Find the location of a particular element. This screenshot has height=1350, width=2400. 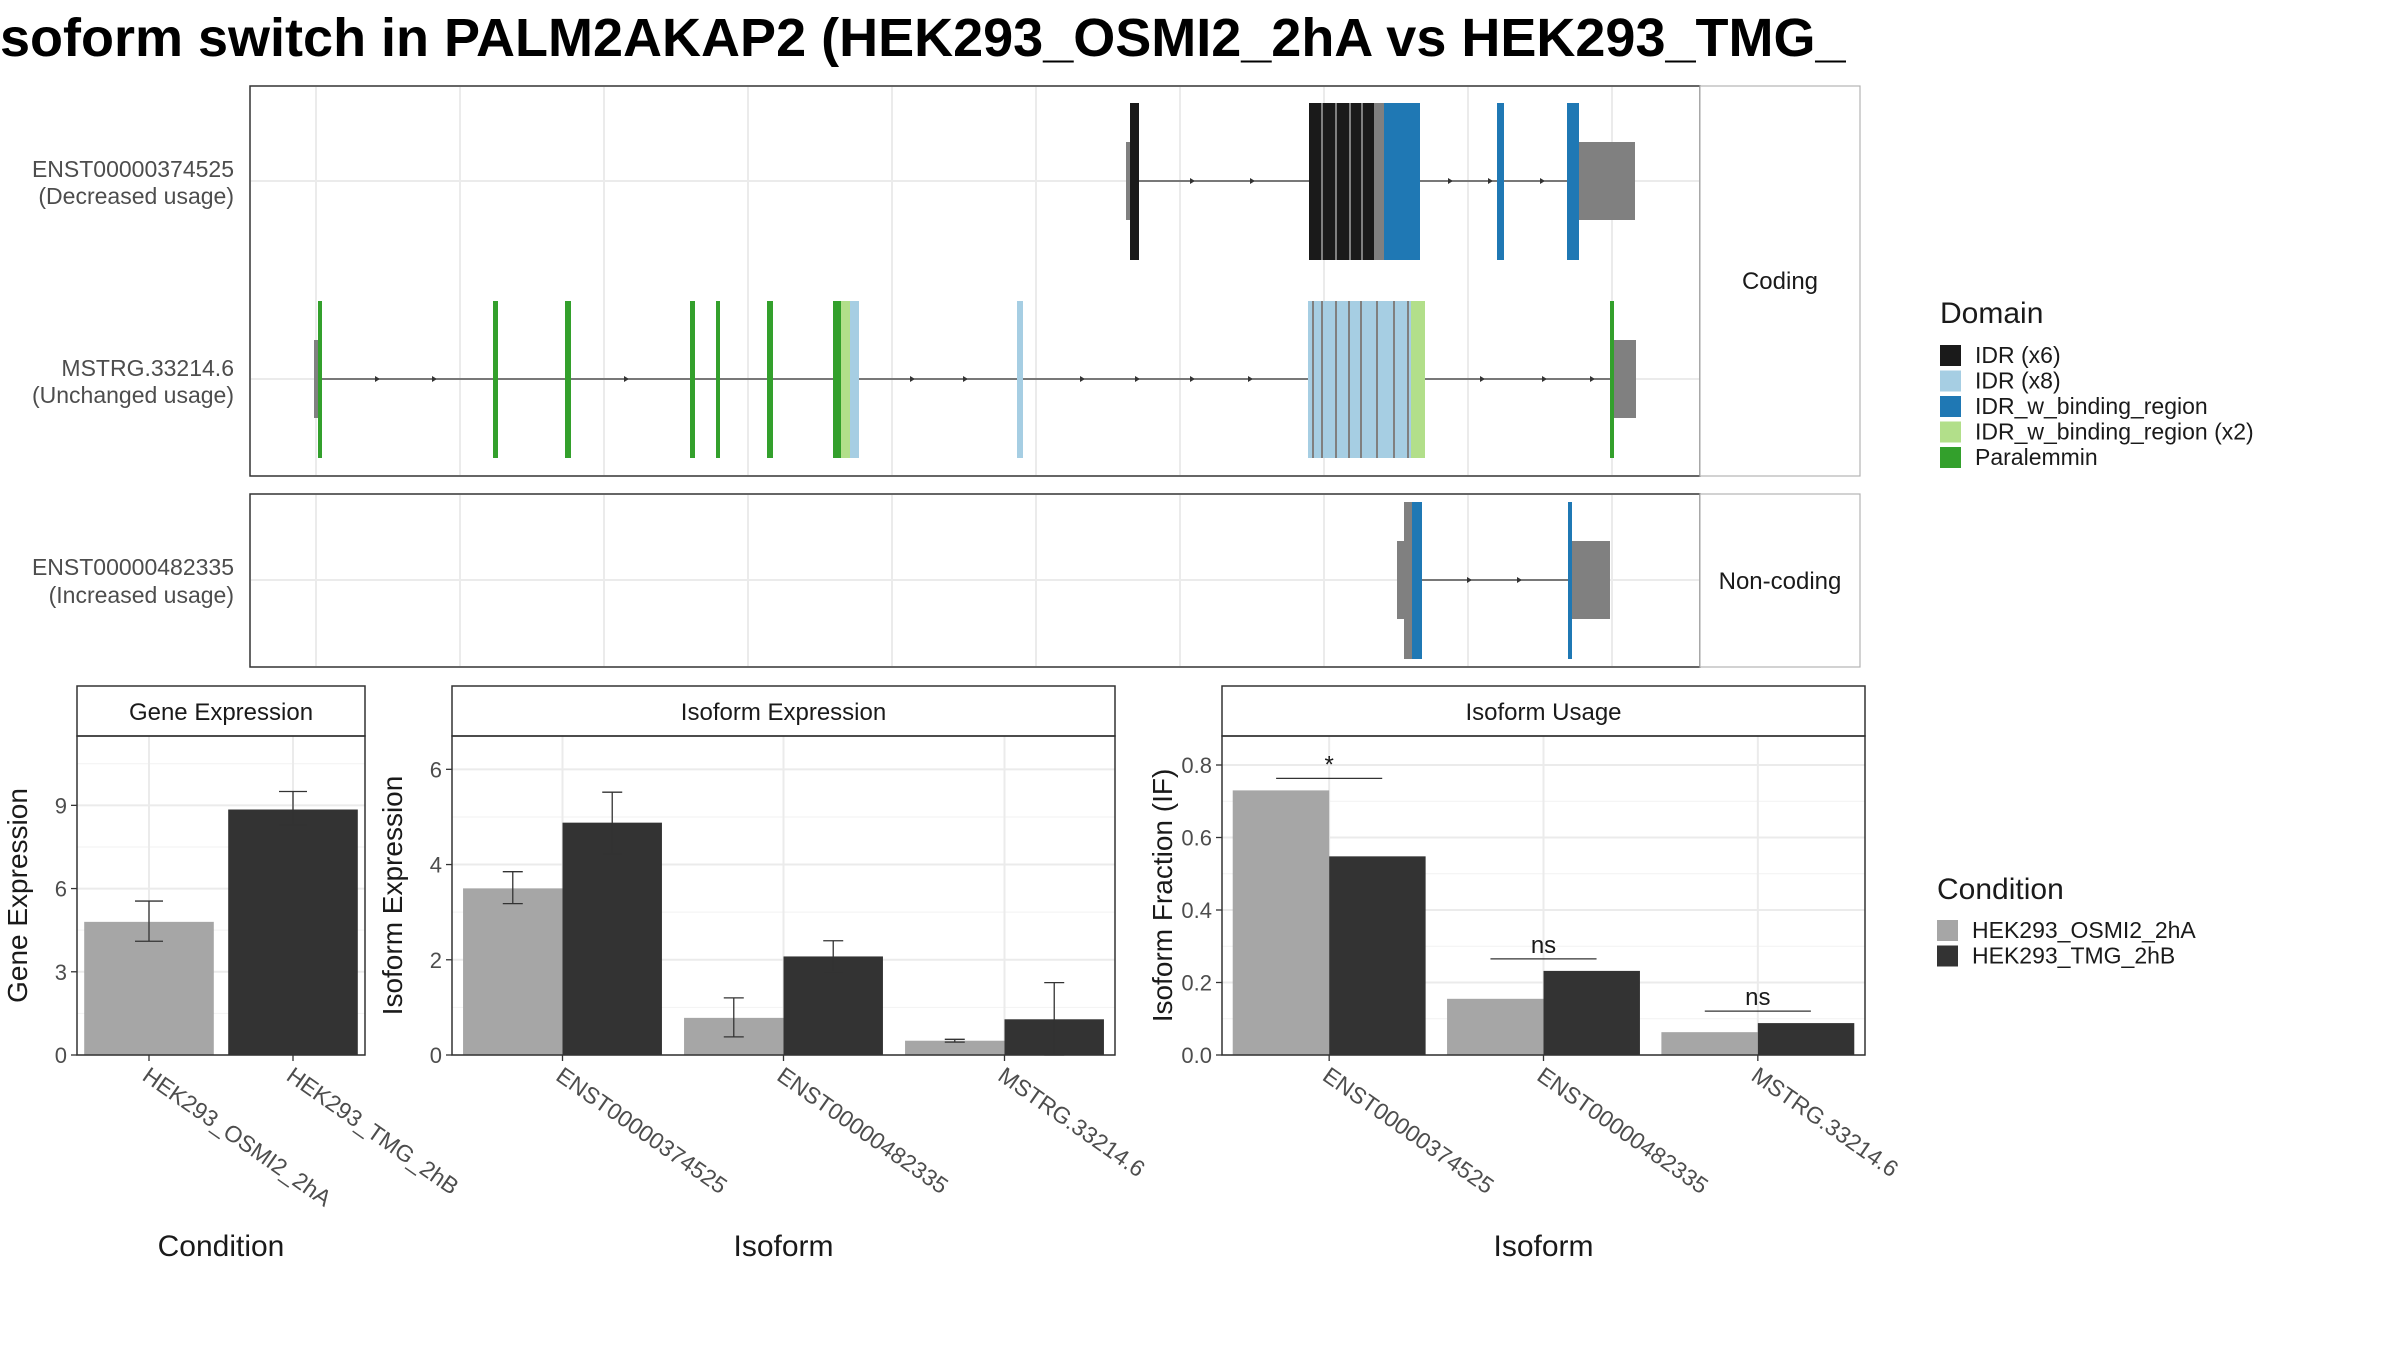

panel-title: Isoform Expression is located at coordinates (783, 712).